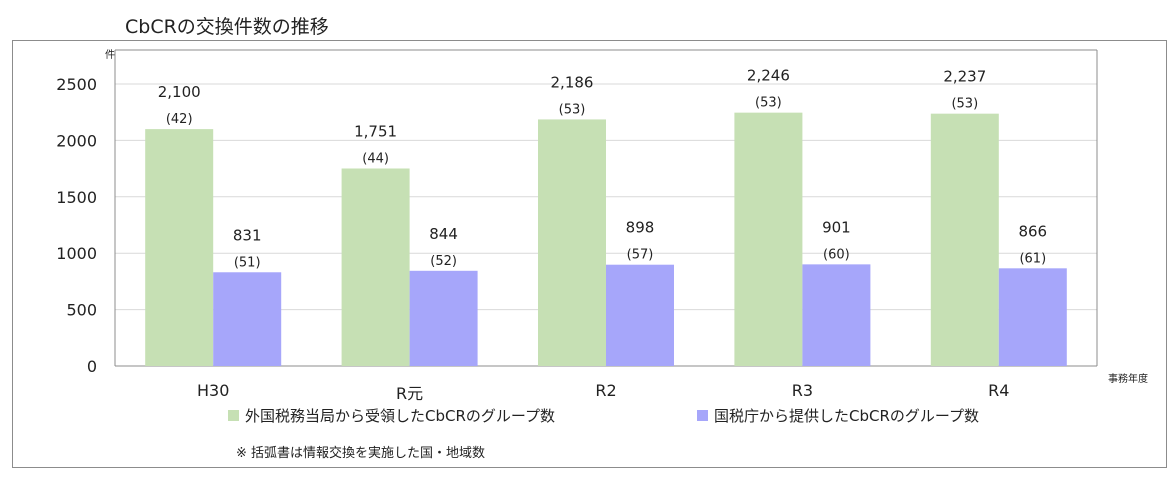  I want to click on data-label-value: 2,186, so click(572, 82).